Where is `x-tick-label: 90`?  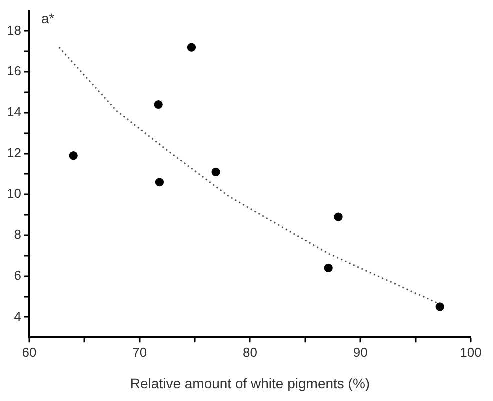 x-tick-label: 90 is located at coordinates (360, 352).